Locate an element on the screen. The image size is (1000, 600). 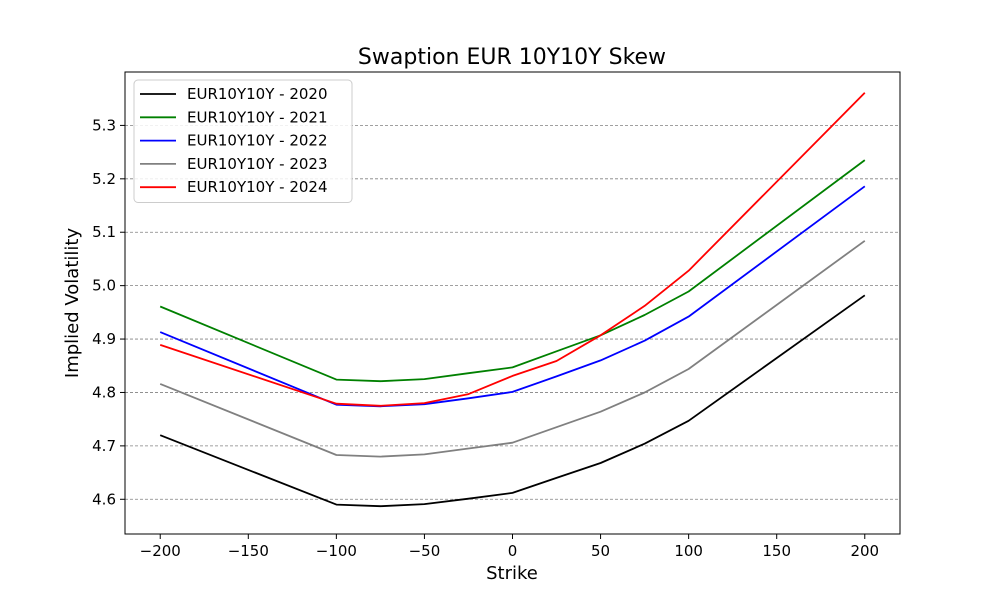
x-tick-label: −100 is located at coordinates (336, 551).